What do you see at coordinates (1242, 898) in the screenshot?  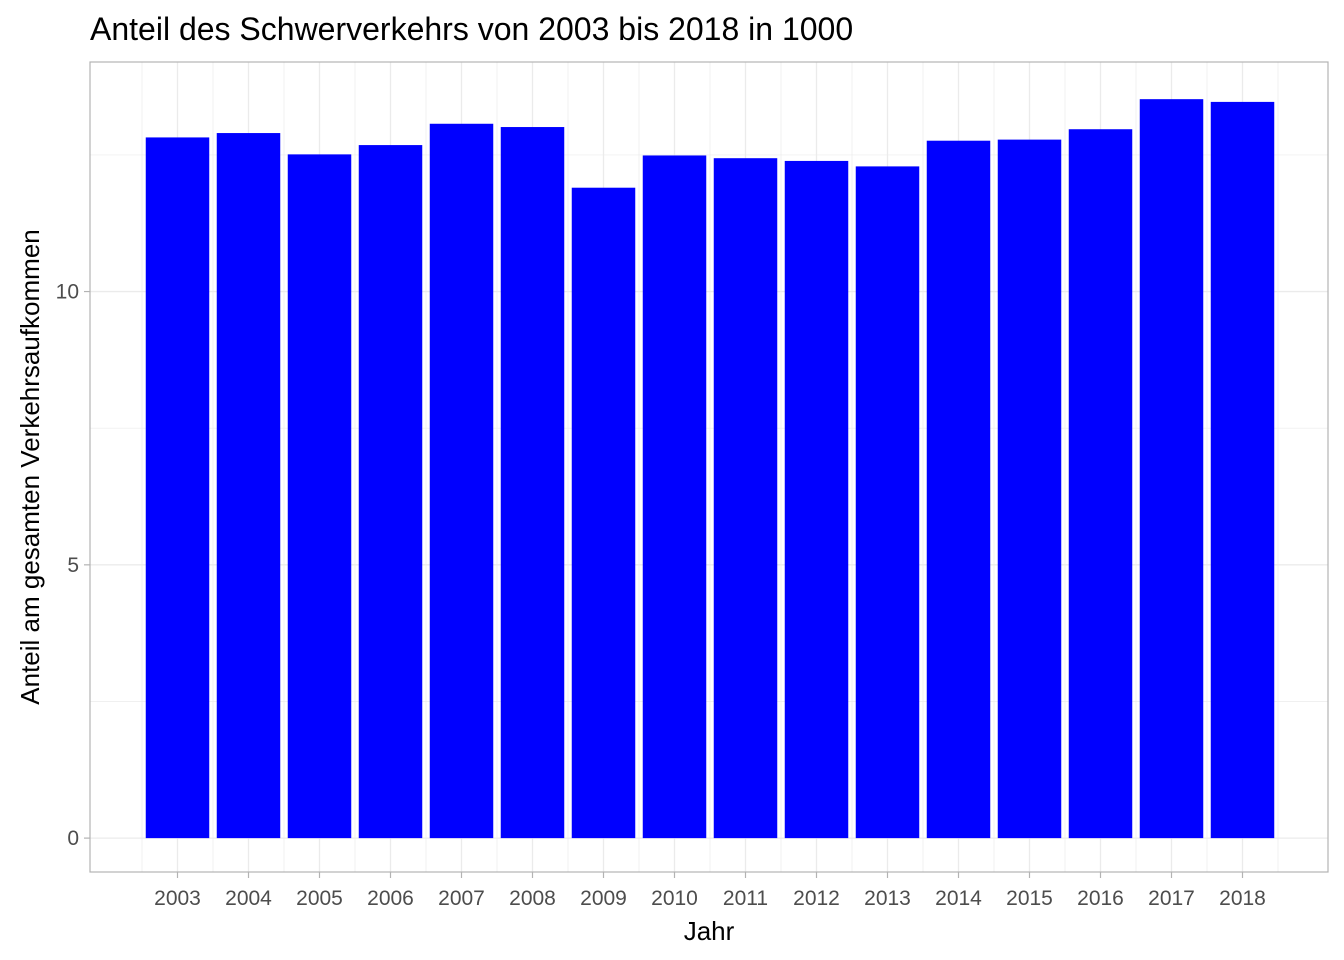 I see `x-tick-label: 2018` at bounding box center [1242, 898].